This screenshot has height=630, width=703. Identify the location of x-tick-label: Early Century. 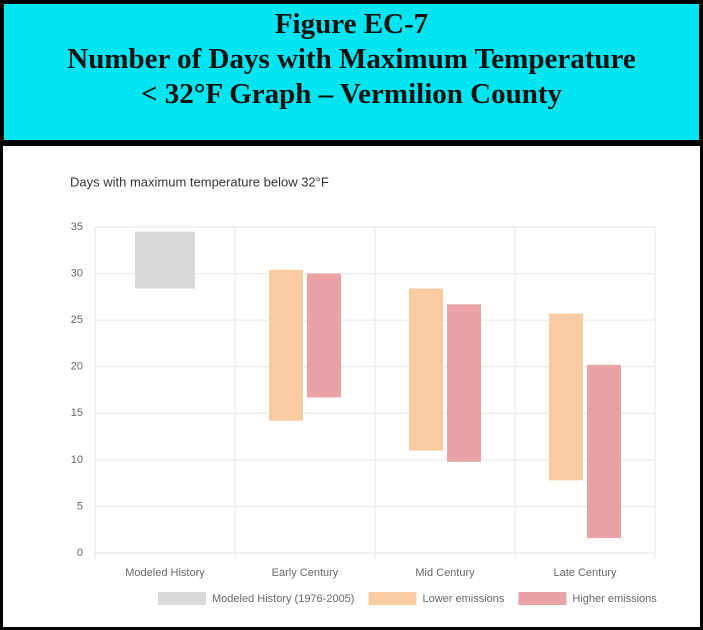
(305, 573).